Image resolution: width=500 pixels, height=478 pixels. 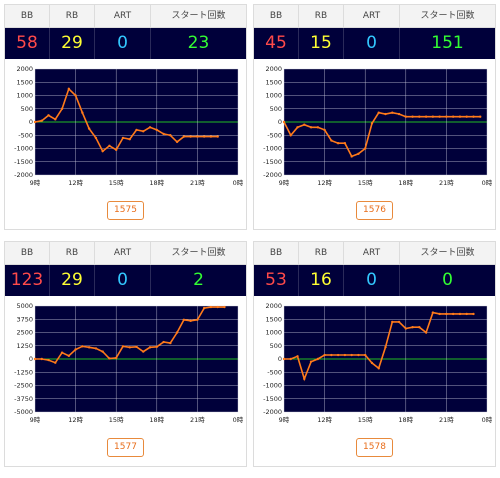 What do you see at coordinates (24, 306) in the screenshot?
I see `y-tick-label: 5000` at bounding box center [24, 306].